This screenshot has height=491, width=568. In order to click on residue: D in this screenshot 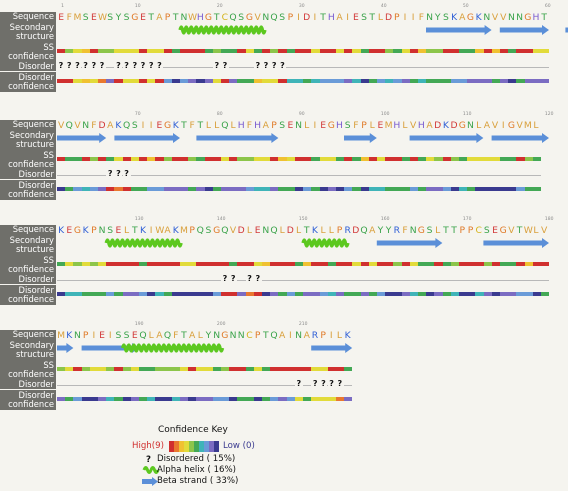, I will do `click(454, 125)`.